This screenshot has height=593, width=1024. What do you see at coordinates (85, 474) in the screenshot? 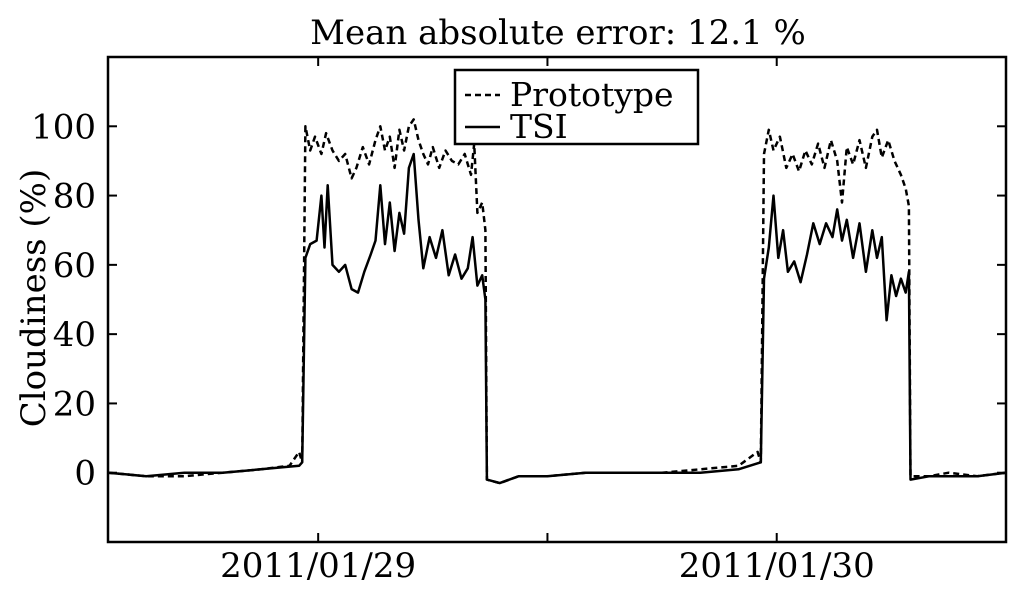
I see `y-tick-label: 0` at bounding box center [85, 474].